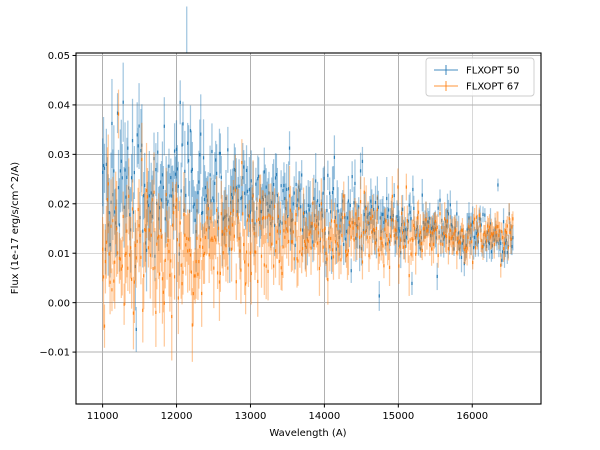 This screenshot has height=450, width=600. I want to click on legend-entry-flxopt-50: FLXOPT 50, so click(476, 71).